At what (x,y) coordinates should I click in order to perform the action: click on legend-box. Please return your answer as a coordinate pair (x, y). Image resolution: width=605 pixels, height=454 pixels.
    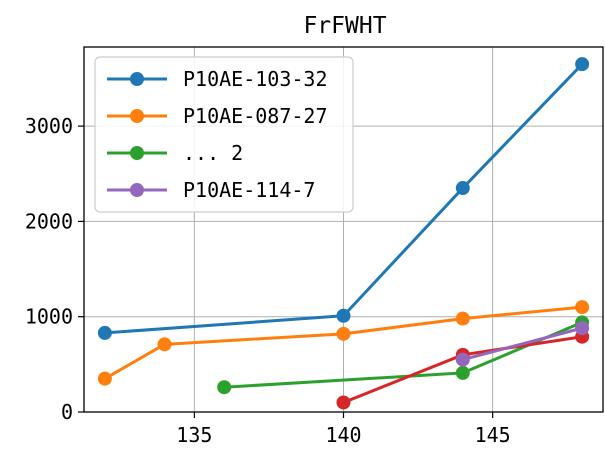
    Looking at the image, I should click on (224, 134).